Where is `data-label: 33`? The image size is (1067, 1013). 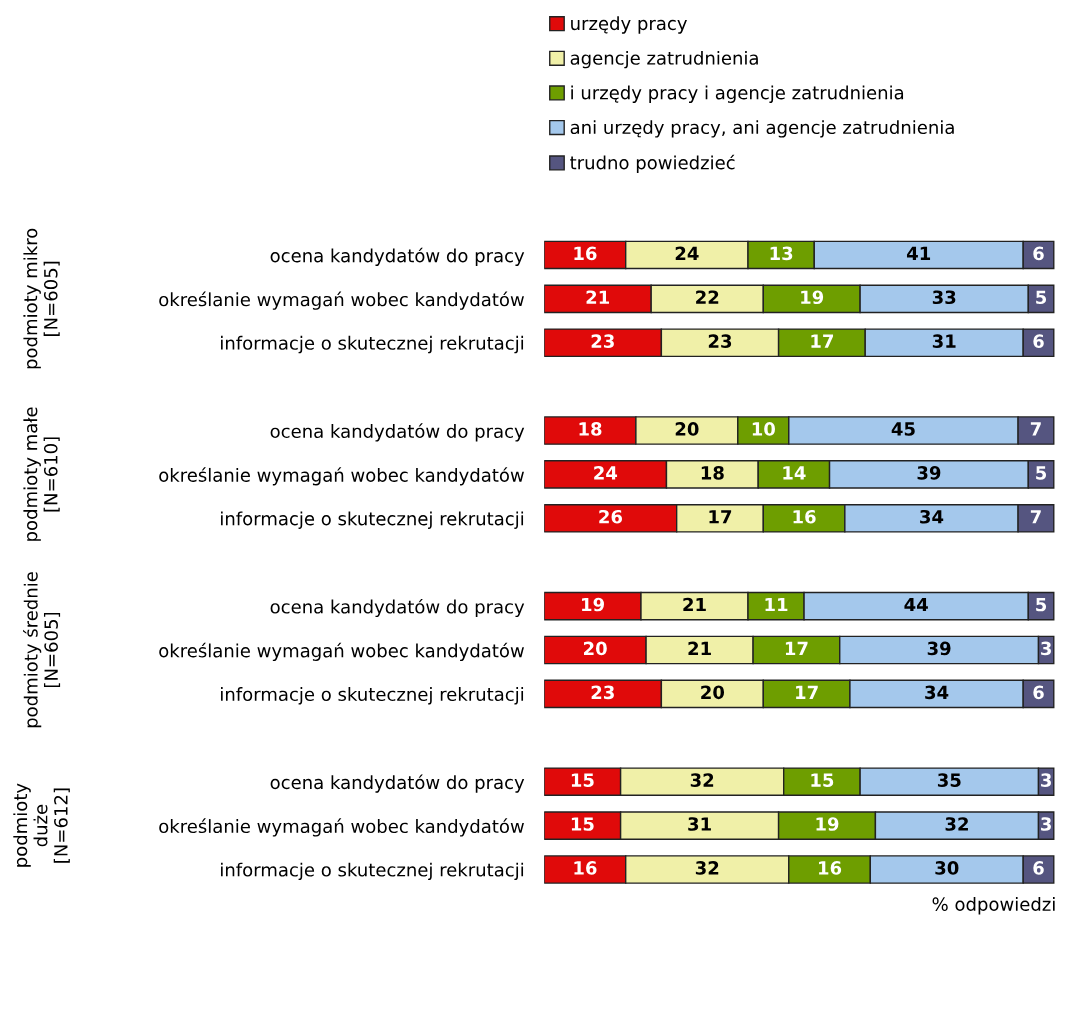 data-label: 33 is located at coordinates (944, 297).